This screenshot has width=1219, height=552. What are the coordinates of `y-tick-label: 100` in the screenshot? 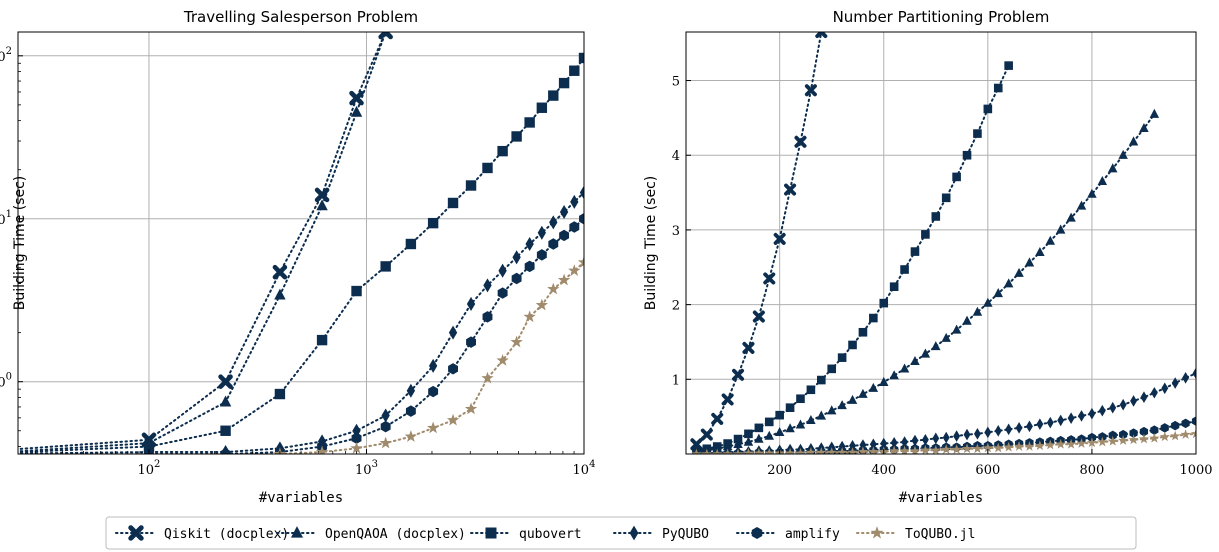 It's located at (6, 381).